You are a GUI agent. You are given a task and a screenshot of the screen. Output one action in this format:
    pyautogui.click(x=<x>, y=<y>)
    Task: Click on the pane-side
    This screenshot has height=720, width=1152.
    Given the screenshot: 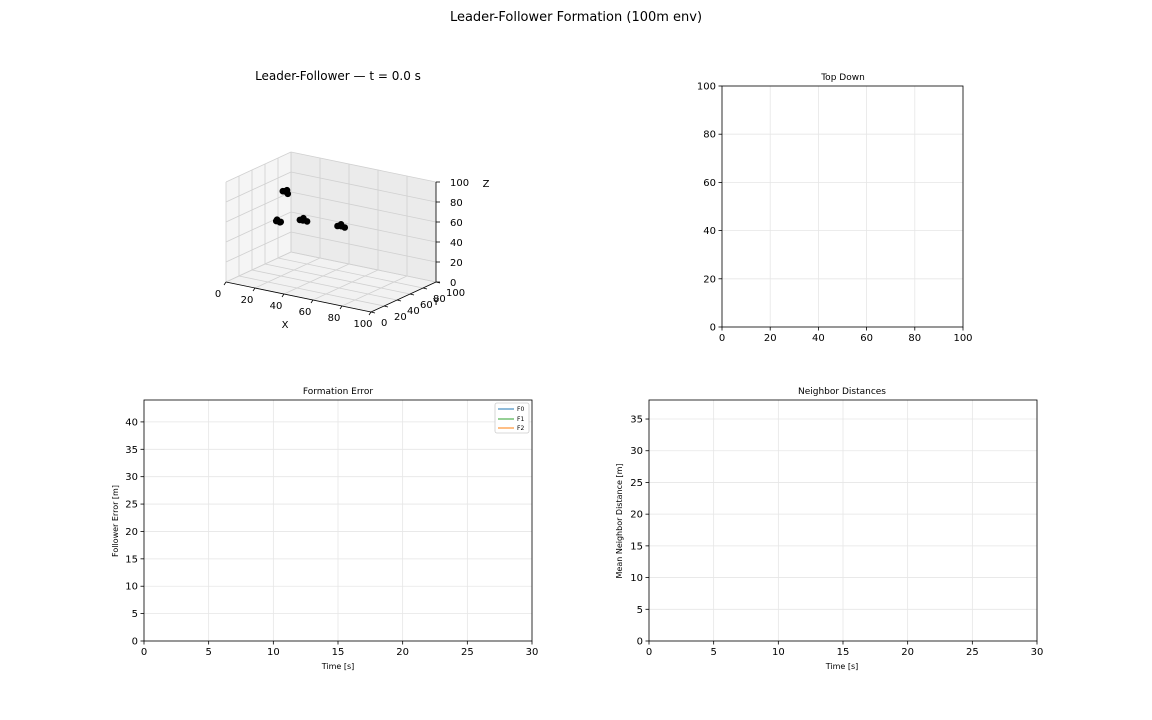 What is the action you would take?
    pyautogui.click(x=258, y=217)
    